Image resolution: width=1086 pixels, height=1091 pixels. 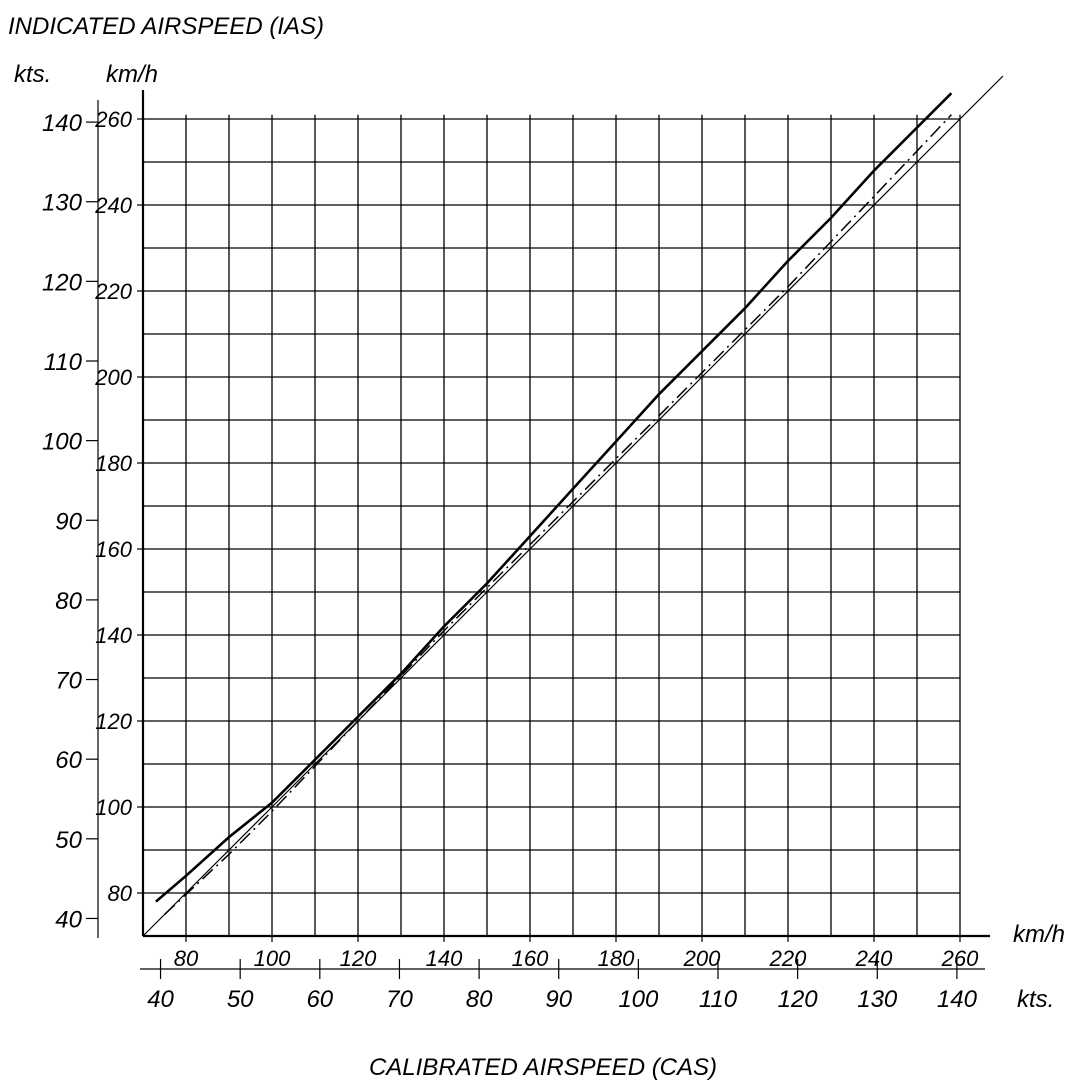 I want to click on y-kts-tick-label: 50, so click(x=68, y=840).